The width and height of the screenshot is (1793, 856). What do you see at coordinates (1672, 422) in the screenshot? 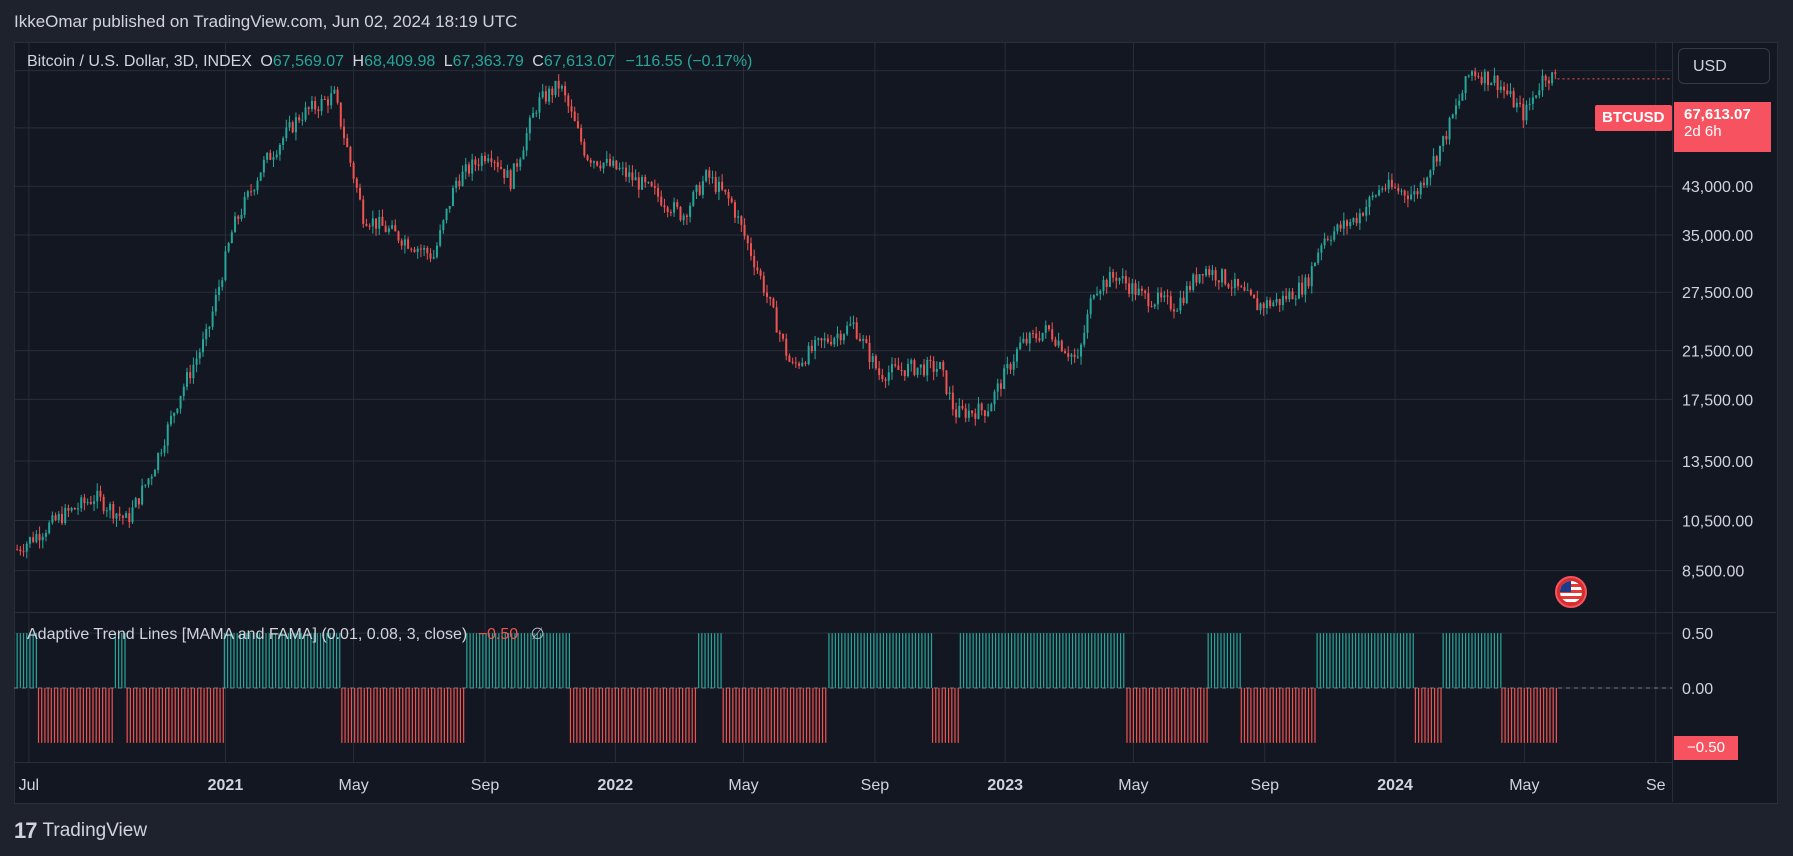
I see `price-axis-border` at bounding box center [1672, 422].